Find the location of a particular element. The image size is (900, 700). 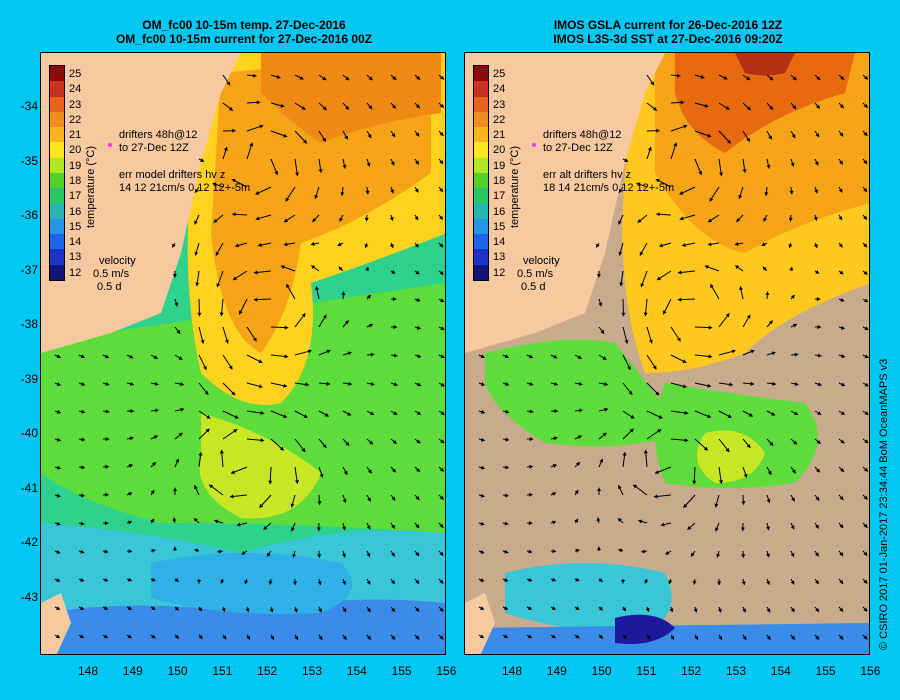

right-velocity-speed: 0.5 m/s is located at coordinates (535, 274).